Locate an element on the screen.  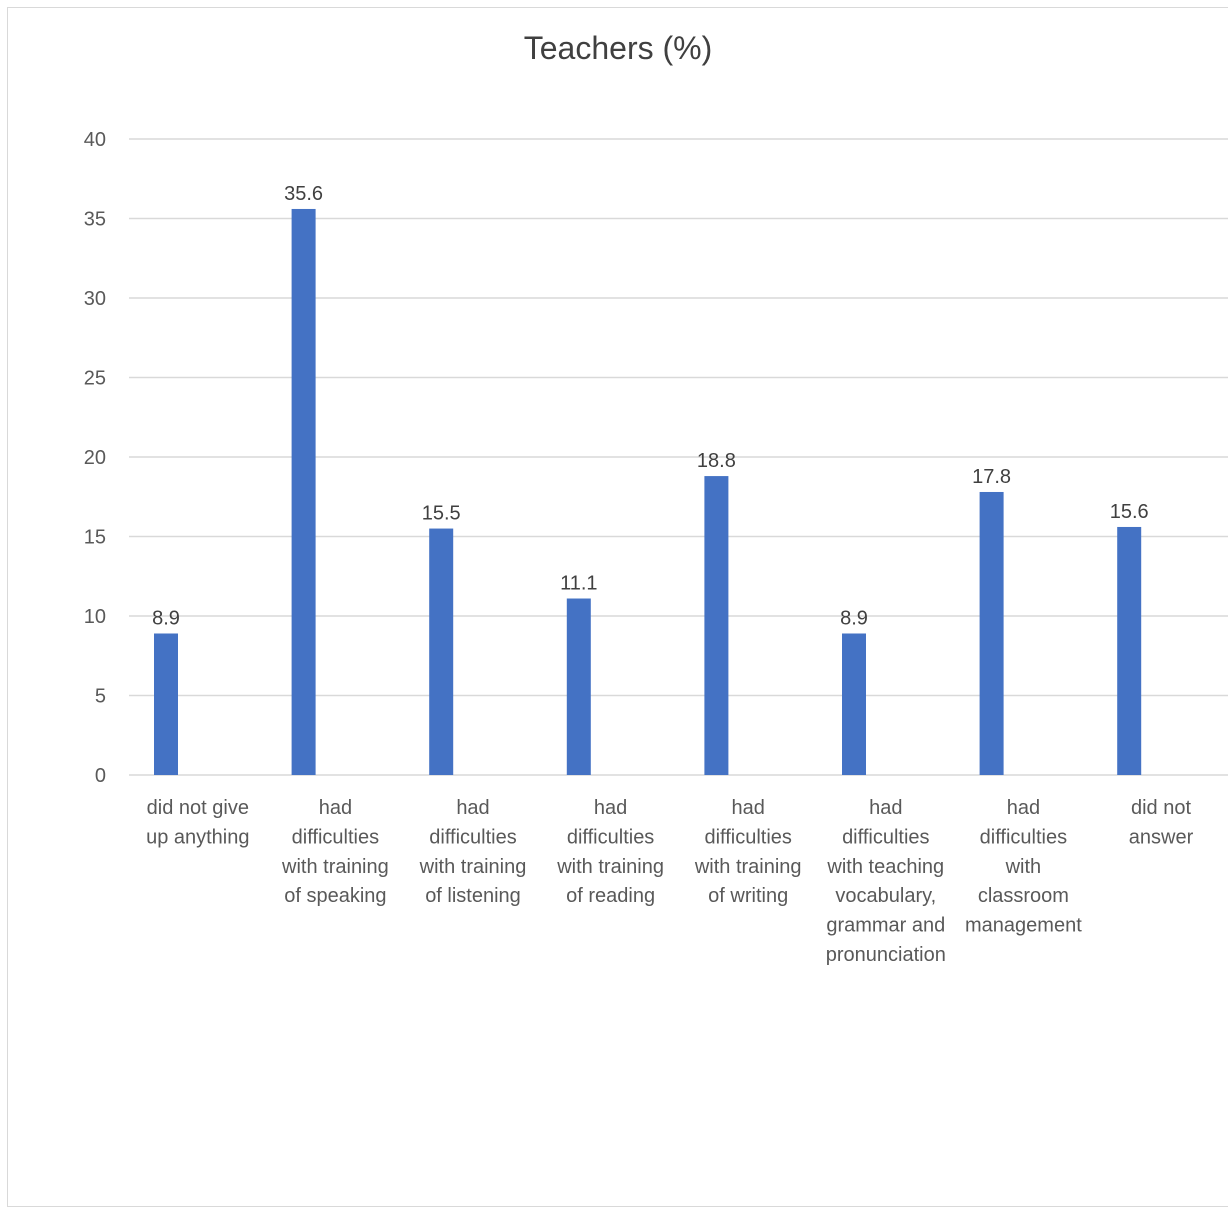
data-label: 18.8 is located at coordinates (716, 461).